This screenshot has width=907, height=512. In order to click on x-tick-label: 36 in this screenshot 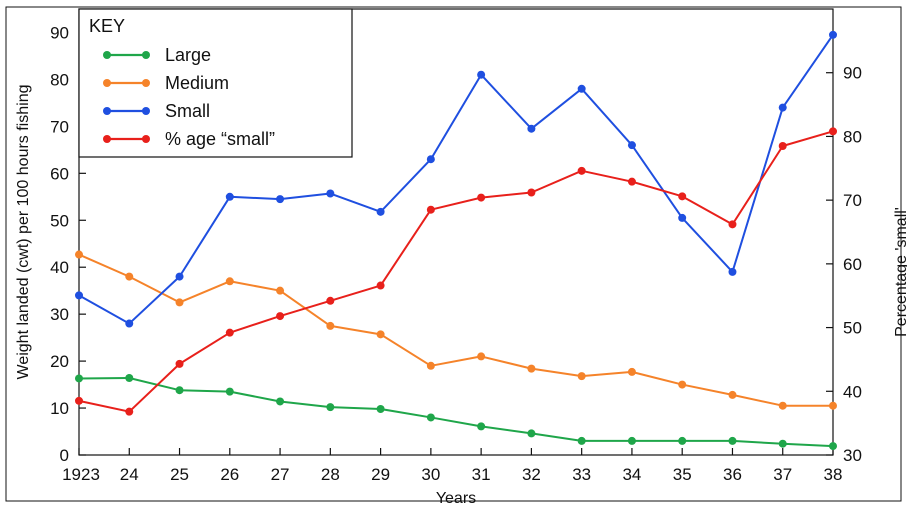, I will do `click(732, 474)`.